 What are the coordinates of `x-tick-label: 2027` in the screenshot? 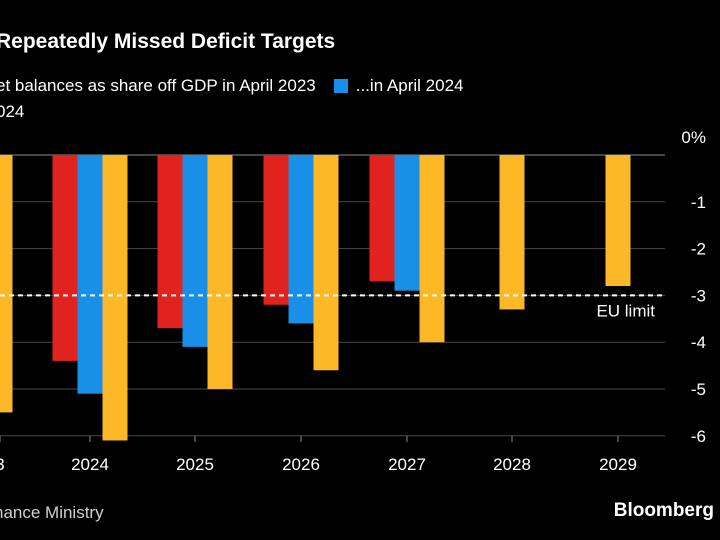 It's located at (407, 464).